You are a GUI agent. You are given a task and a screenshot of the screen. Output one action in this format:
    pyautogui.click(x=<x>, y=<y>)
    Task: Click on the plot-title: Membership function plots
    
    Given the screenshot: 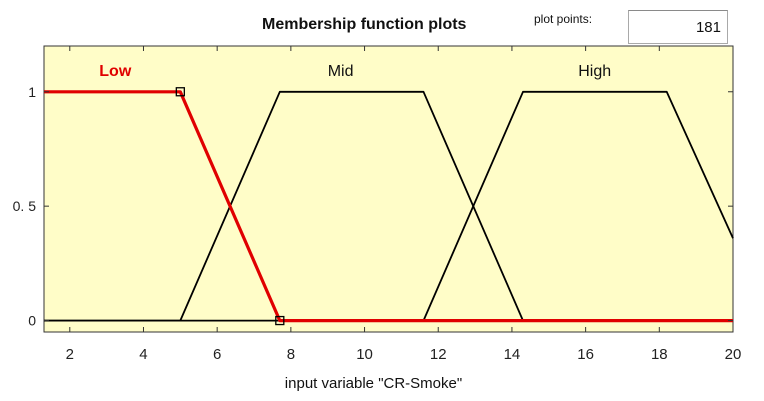 What is the action you would take?
    pyautogui.click(x=364, y=24)
    